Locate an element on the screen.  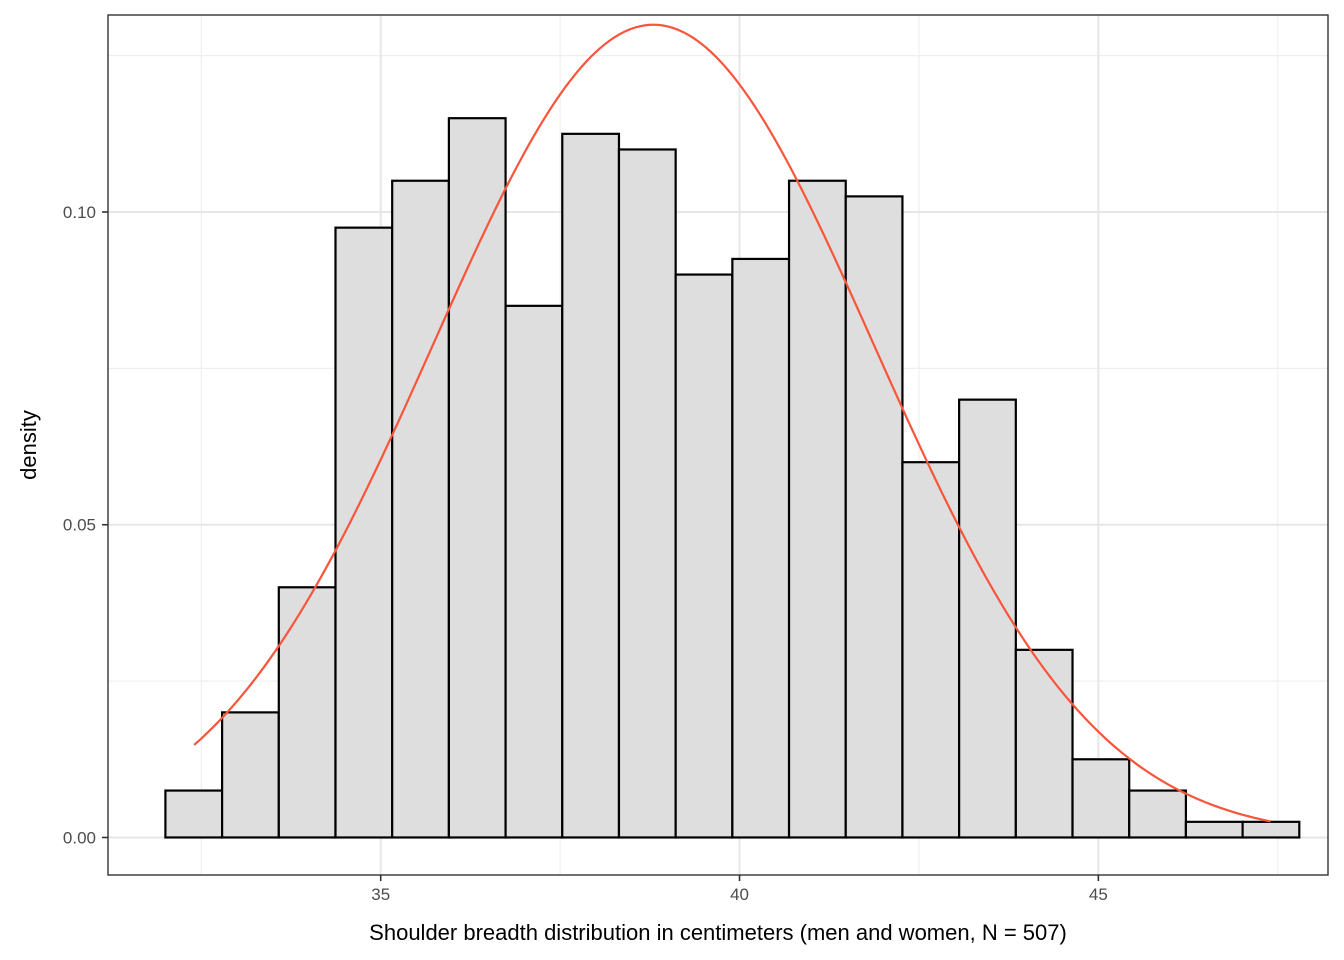
y-tick-label: 0.10 is located at coordinates (79, 212).